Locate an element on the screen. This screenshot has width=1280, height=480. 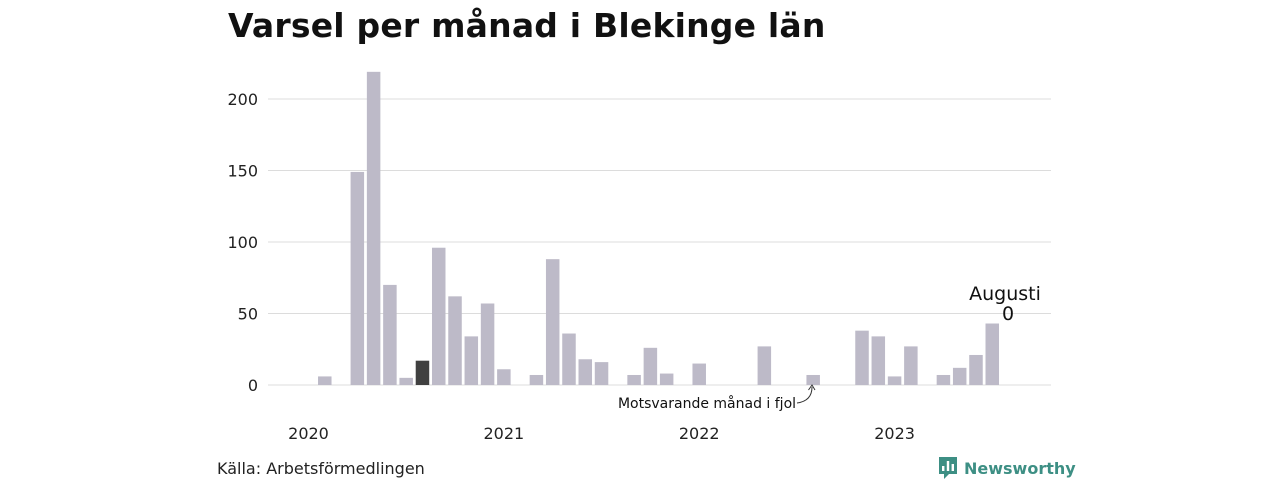
y-tick-label: 200 is located at coordinates (242, 99).